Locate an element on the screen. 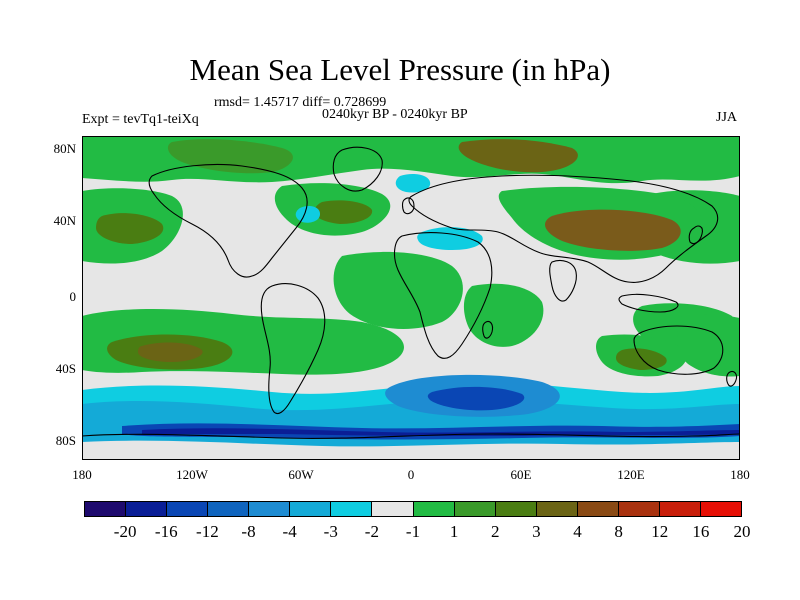 Image resolution: width=800 pixels, height=600 pixels. colorbar-label: -16 is located at coordinates (166, 531).